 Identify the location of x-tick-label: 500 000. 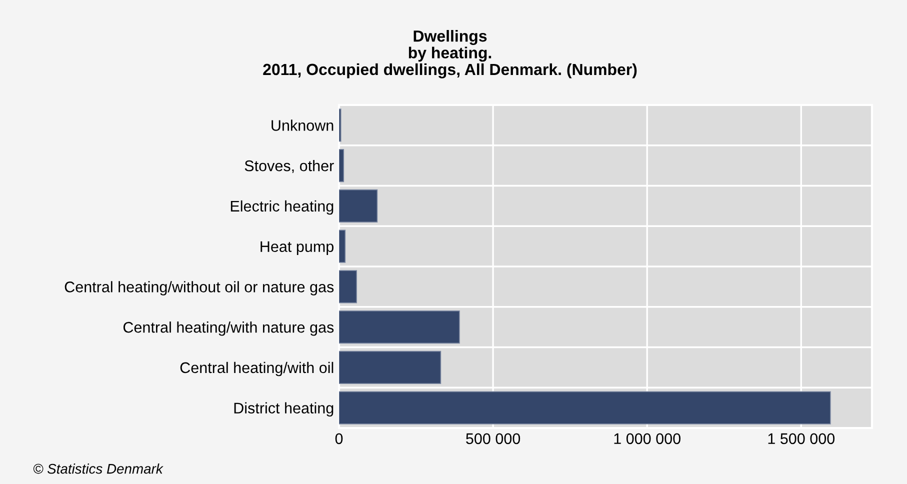
(493, 438).